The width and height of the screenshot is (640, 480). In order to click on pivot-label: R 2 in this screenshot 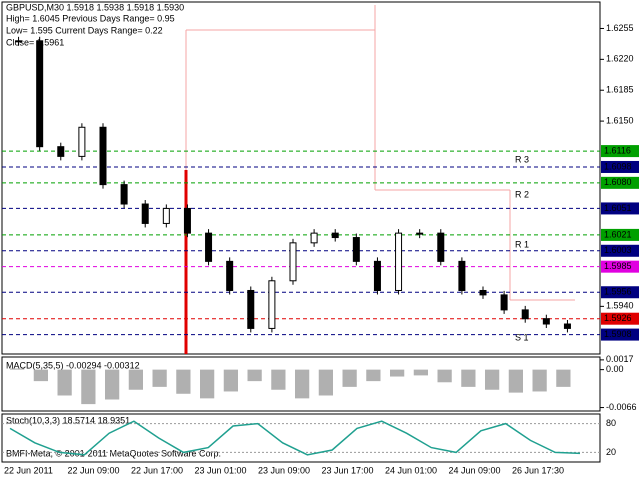, I will do `click(522, 194)`.